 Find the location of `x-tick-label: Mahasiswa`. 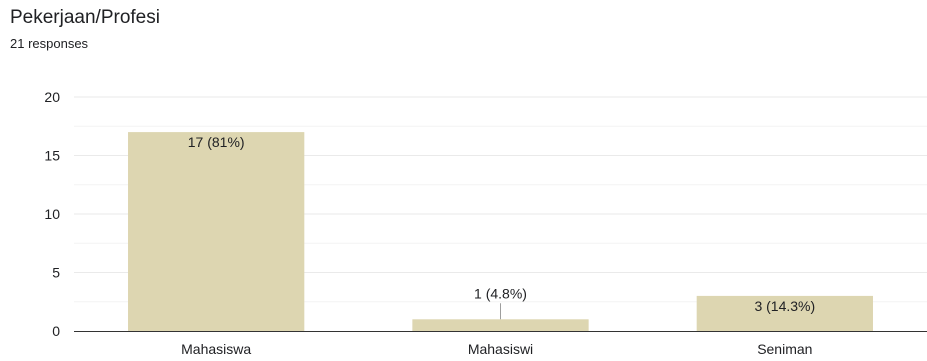

x-tick-label: Mahasiswa is located at coordinates (216, 349).